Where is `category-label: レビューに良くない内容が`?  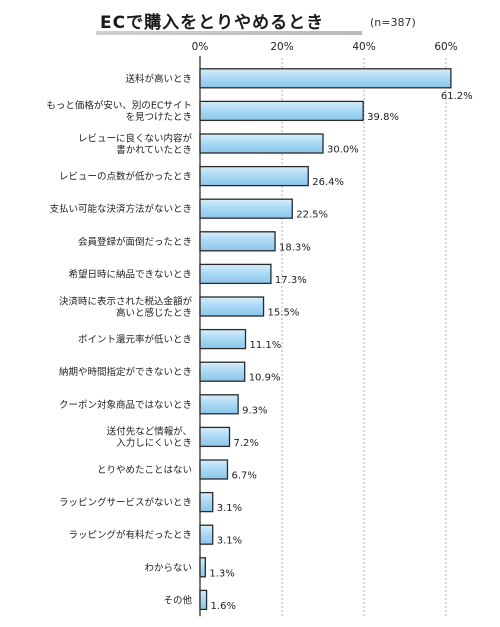 category-label: レビューに良くない内容が is located at coordinates (135, 138).